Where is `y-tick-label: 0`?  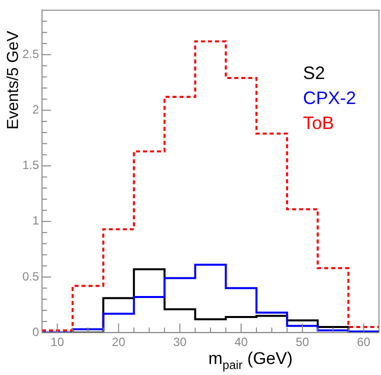 y-tick-label: 0 is located at coordinates (36, 331).